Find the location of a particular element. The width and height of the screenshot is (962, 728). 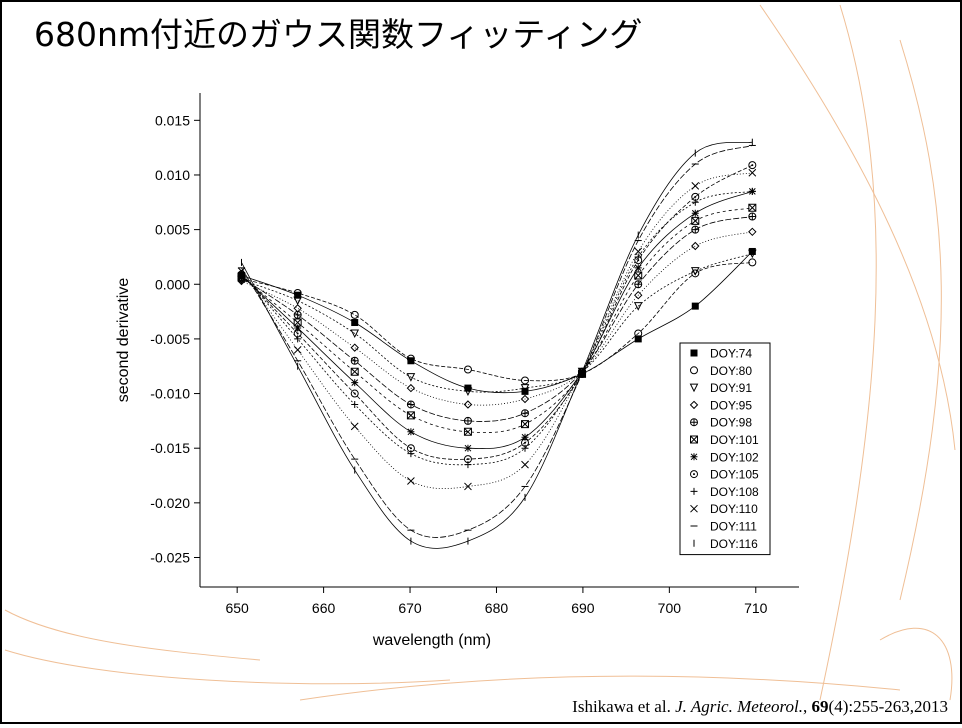

y-tick-label: -0.025 is located at coordinates (170, 557).